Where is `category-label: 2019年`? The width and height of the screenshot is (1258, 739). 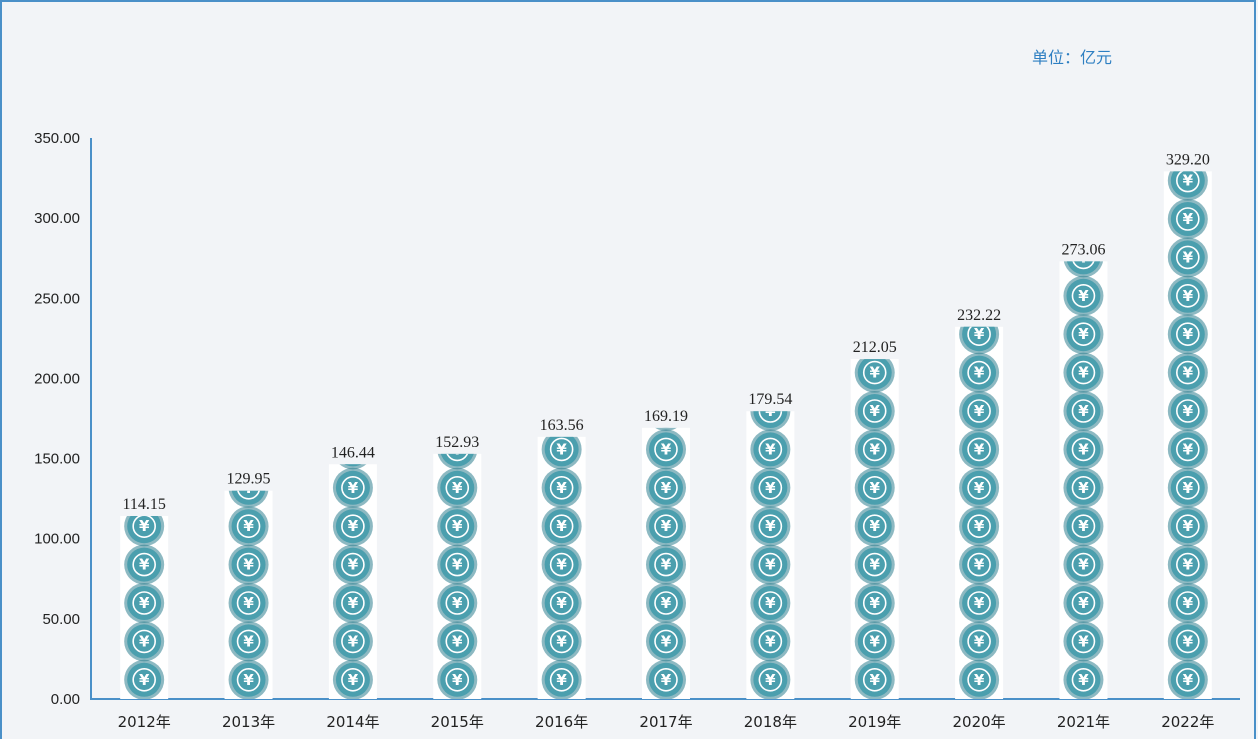
category-label: 2019年 is located at coordinates (874, 722).